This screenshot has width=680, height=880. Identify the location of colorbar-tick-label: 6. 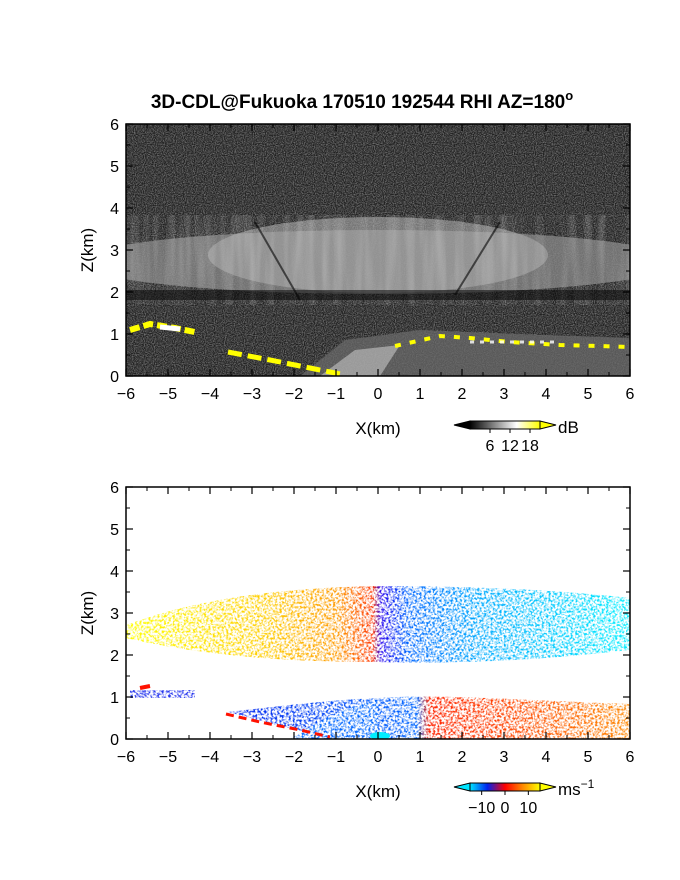
(490, 446).